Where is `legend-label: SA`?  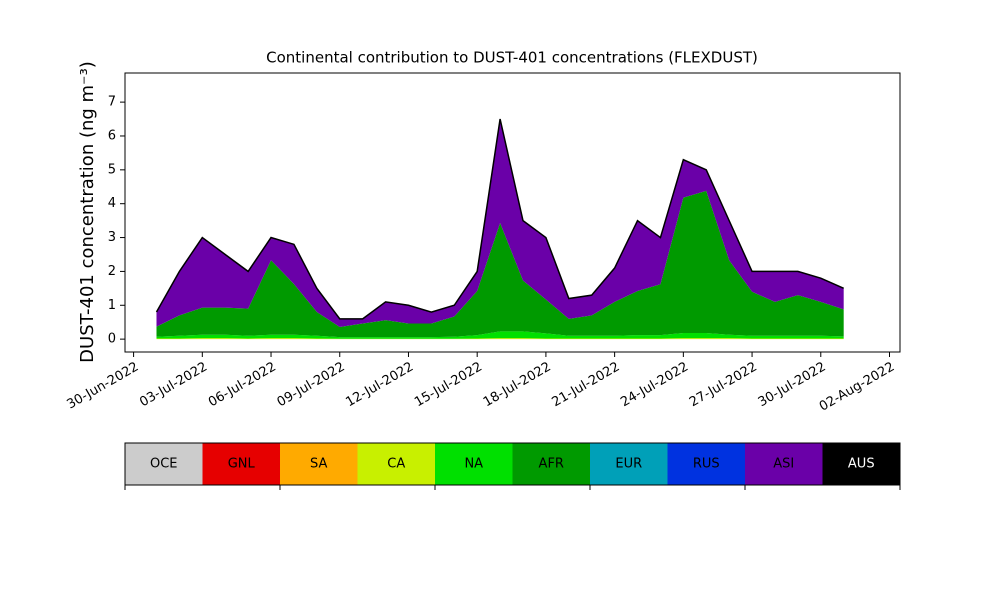
legend-label: SA is located at coordinates (318, 464).